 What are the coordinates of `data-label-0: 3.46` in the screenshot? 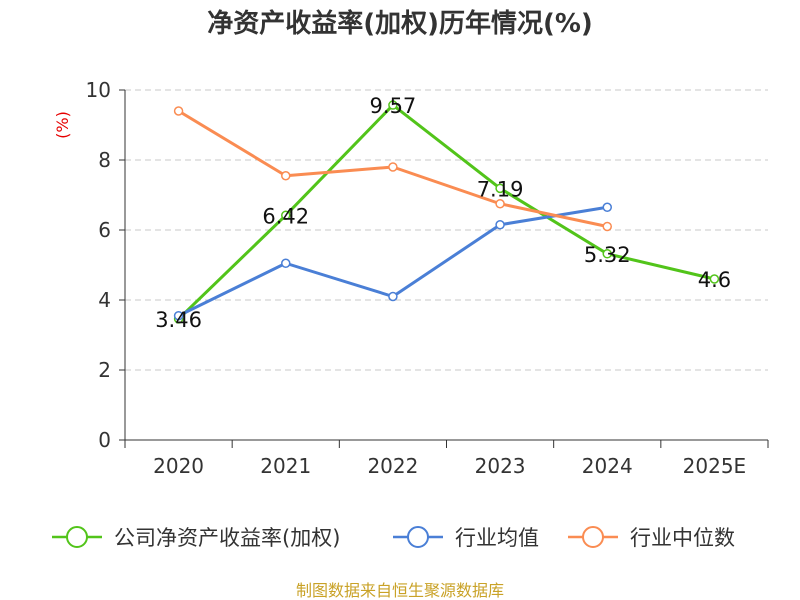 It's located at (178, 320).